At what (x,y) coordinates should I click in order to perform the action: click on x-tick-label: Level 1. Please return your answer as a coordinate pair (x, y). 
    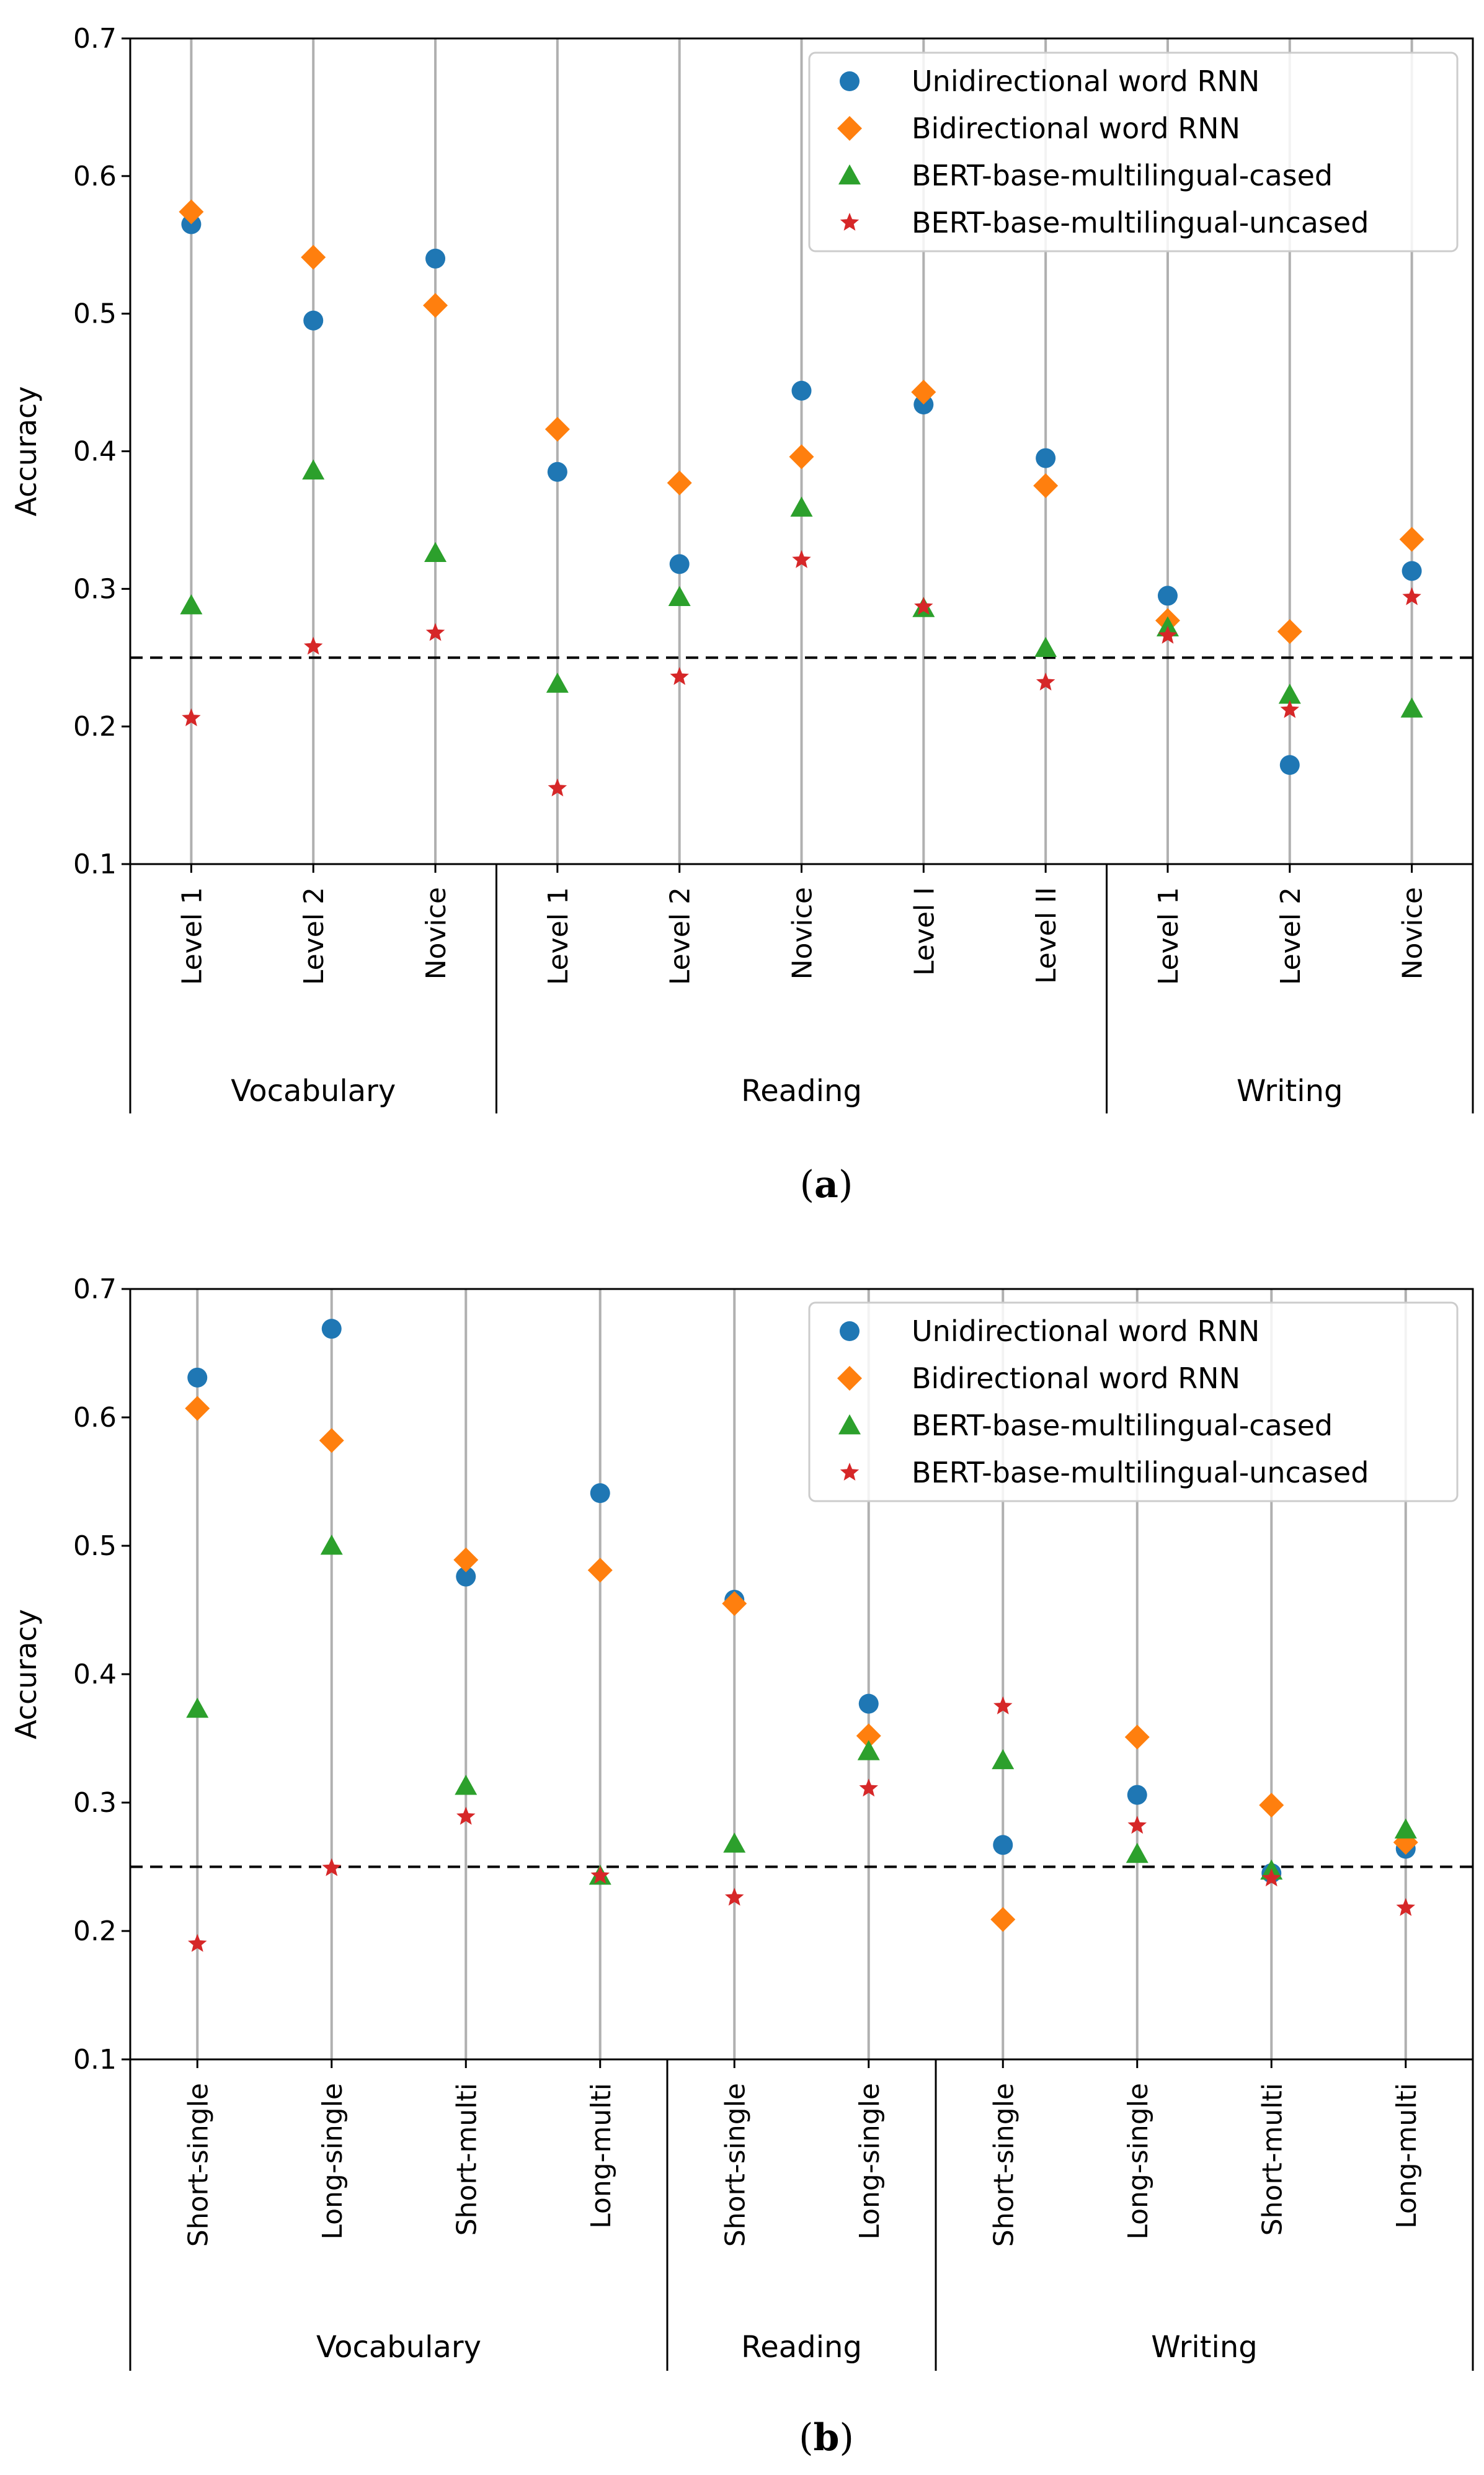
    Looking at the image, I should click on (1168, 936).